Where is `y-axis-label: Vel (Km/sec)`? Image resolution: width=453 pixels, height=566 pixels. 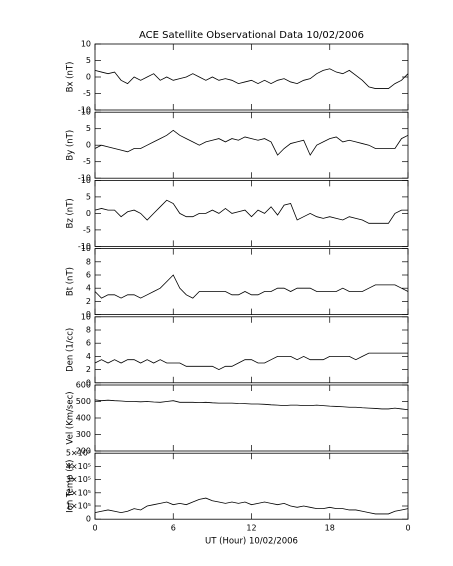
y-axis-label: Vel (Km/sec) is located at coordinates (71, 417).